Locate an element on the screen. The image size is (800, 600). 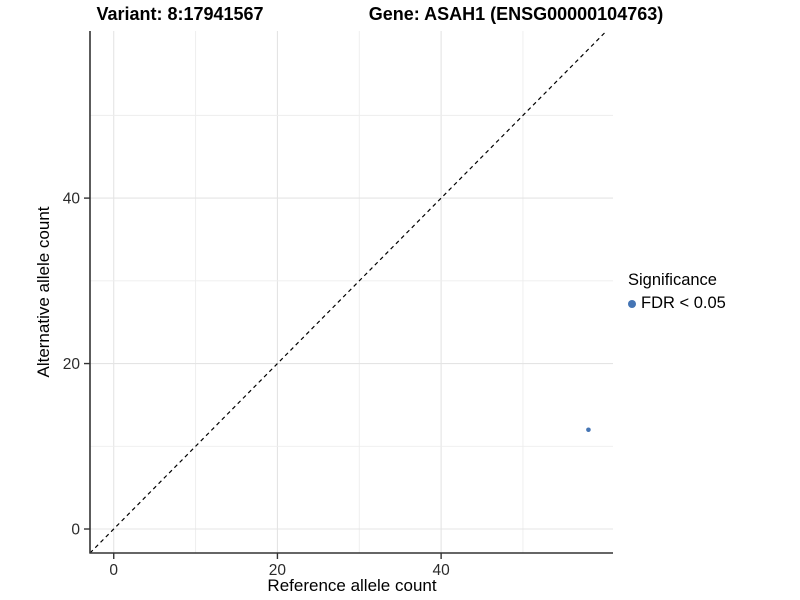
x-tick-label: 0 is located at coordinates (113, 570).